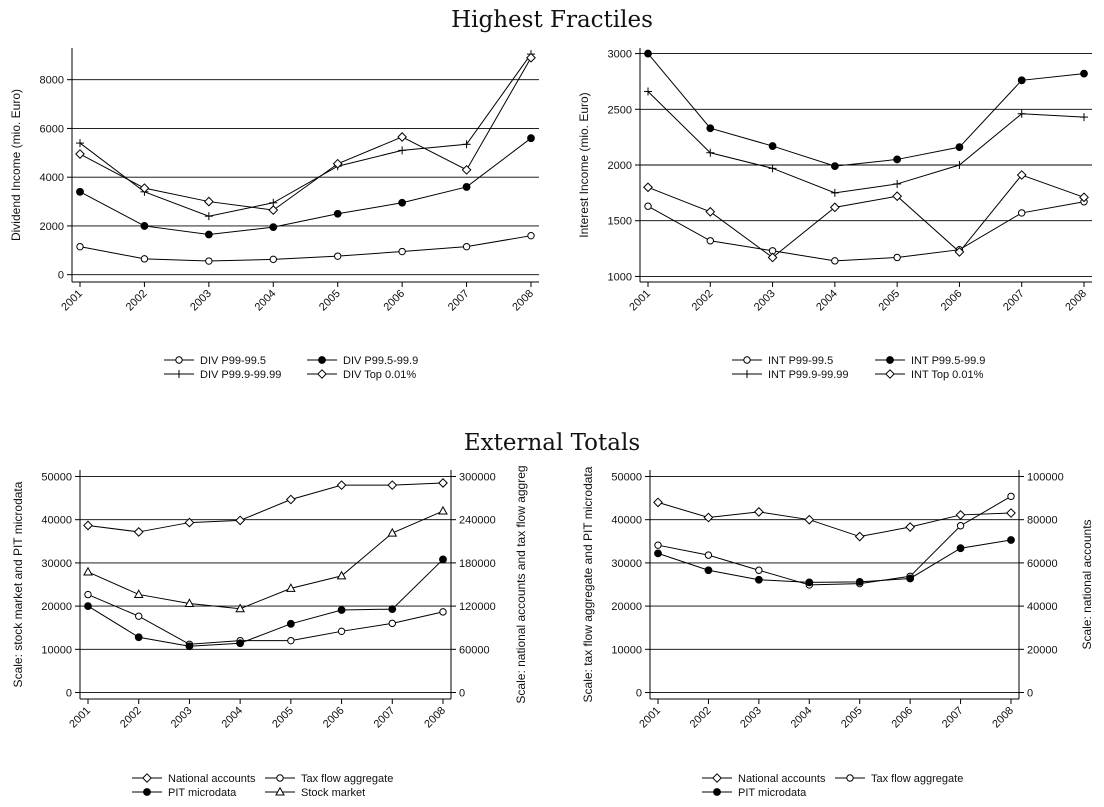  What do you see at coordinates (1042, 521) in the screenshot?
I see `y-right-tick-label: 80000` at bounding box center [1042, 521].